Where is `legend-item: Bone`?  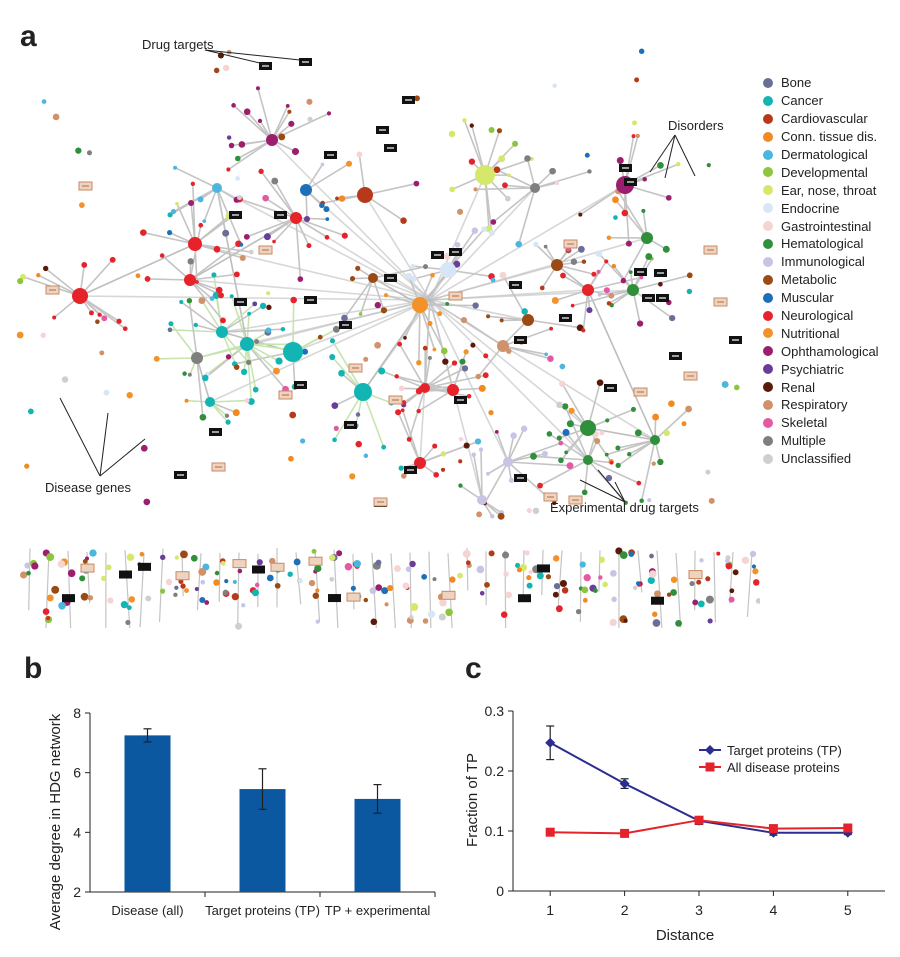
legend-item: Bone is located at coordinates (821, 83).